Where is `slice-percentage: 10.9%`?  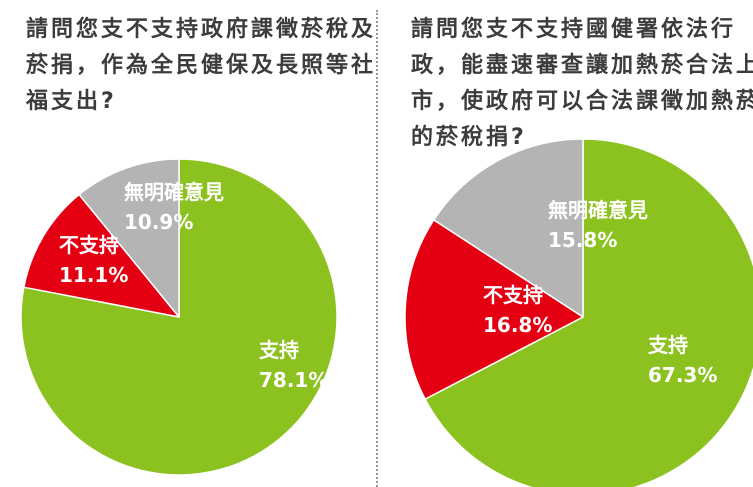 slice-percentage: 10.9% is located at coordinates (158, 222).